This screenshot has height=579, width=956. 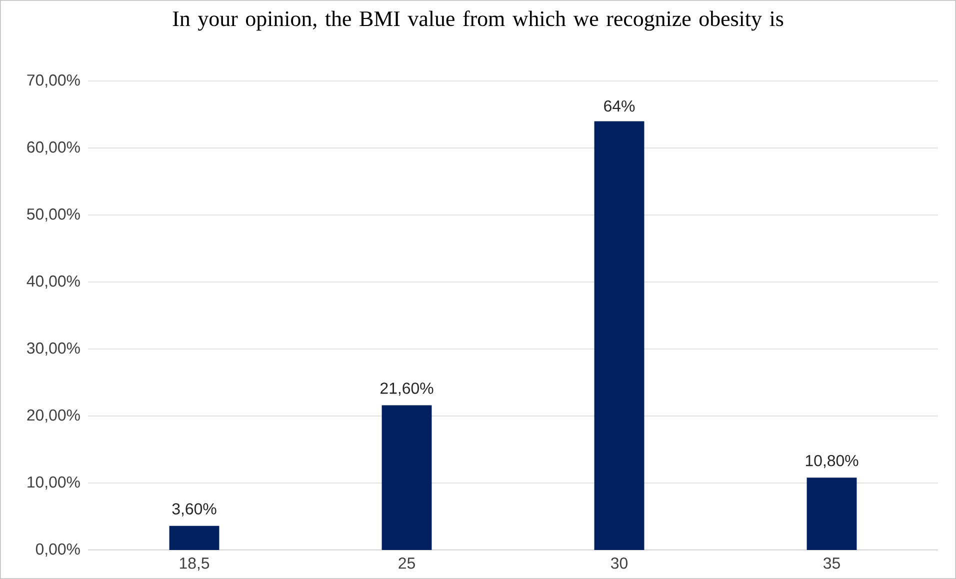 I want to click on x-tick-label: 18,5, so click(x=195, y=564).